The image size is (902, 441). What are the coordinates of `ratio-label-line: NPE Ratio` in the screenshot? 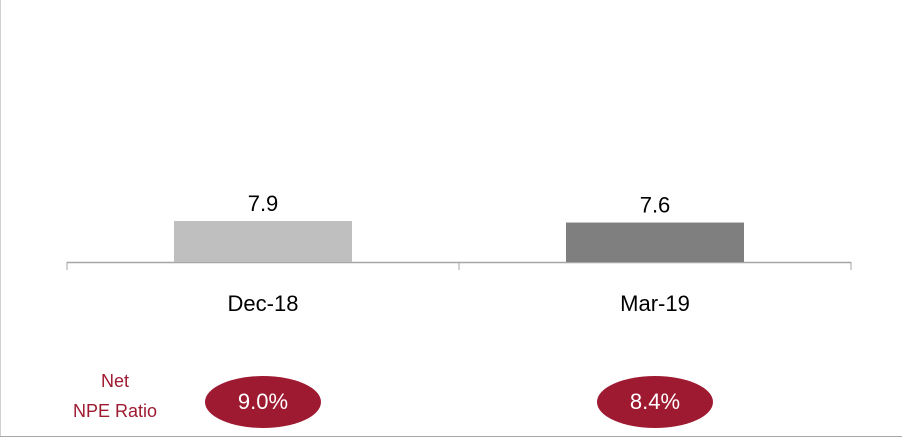 It's located at (115, 411).